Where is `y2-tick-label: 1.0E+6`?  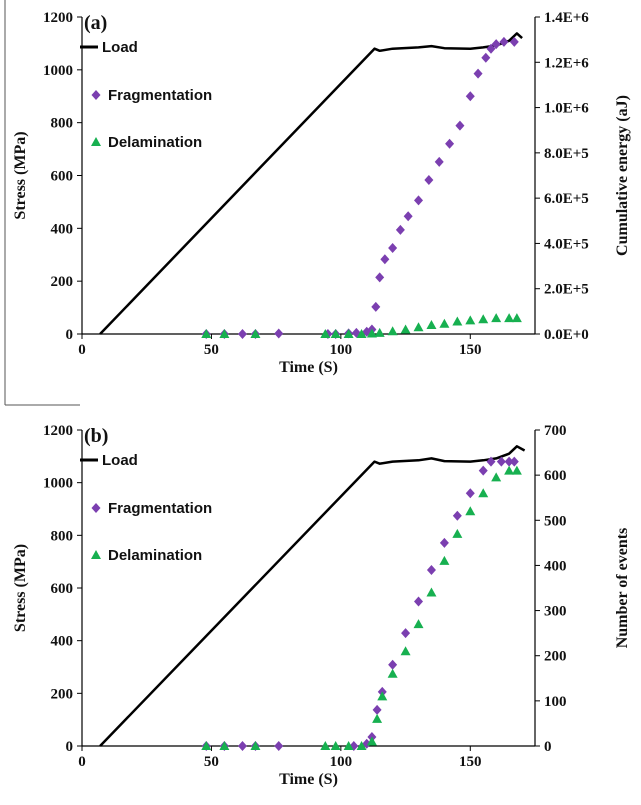
y2-tick-label: 1.0E+6 is located at coordinates (566, 109).